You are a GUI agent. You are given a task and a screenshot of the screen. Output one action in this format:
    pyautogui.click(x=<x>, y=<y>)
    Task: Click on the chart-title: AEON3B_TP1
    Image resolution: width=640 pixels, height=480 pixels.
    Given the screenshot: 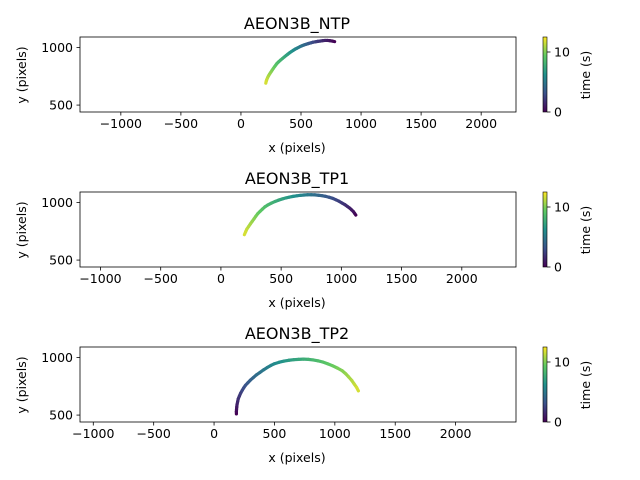 What is the action you would take?
    pyautogui.click(x=297, y=179)
    